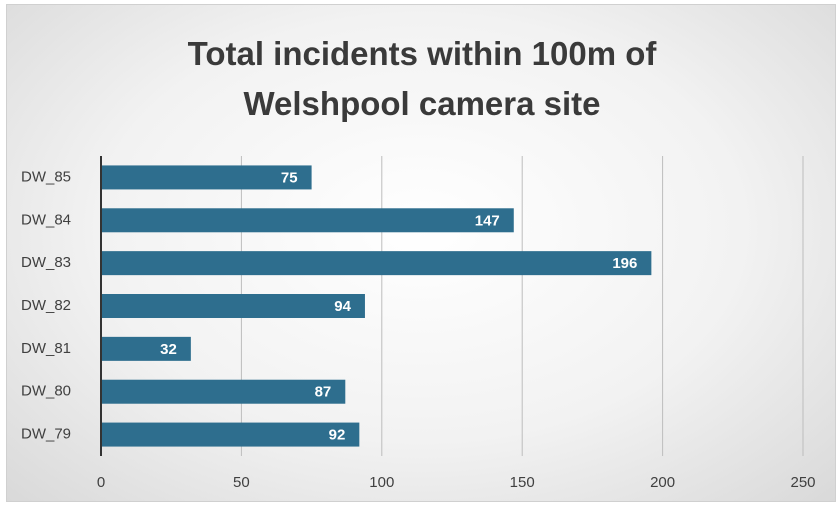  What do you see at coordinates (323, 392) in the screenshot?
I see `value-label: 87` at bounding box center [323, 392].